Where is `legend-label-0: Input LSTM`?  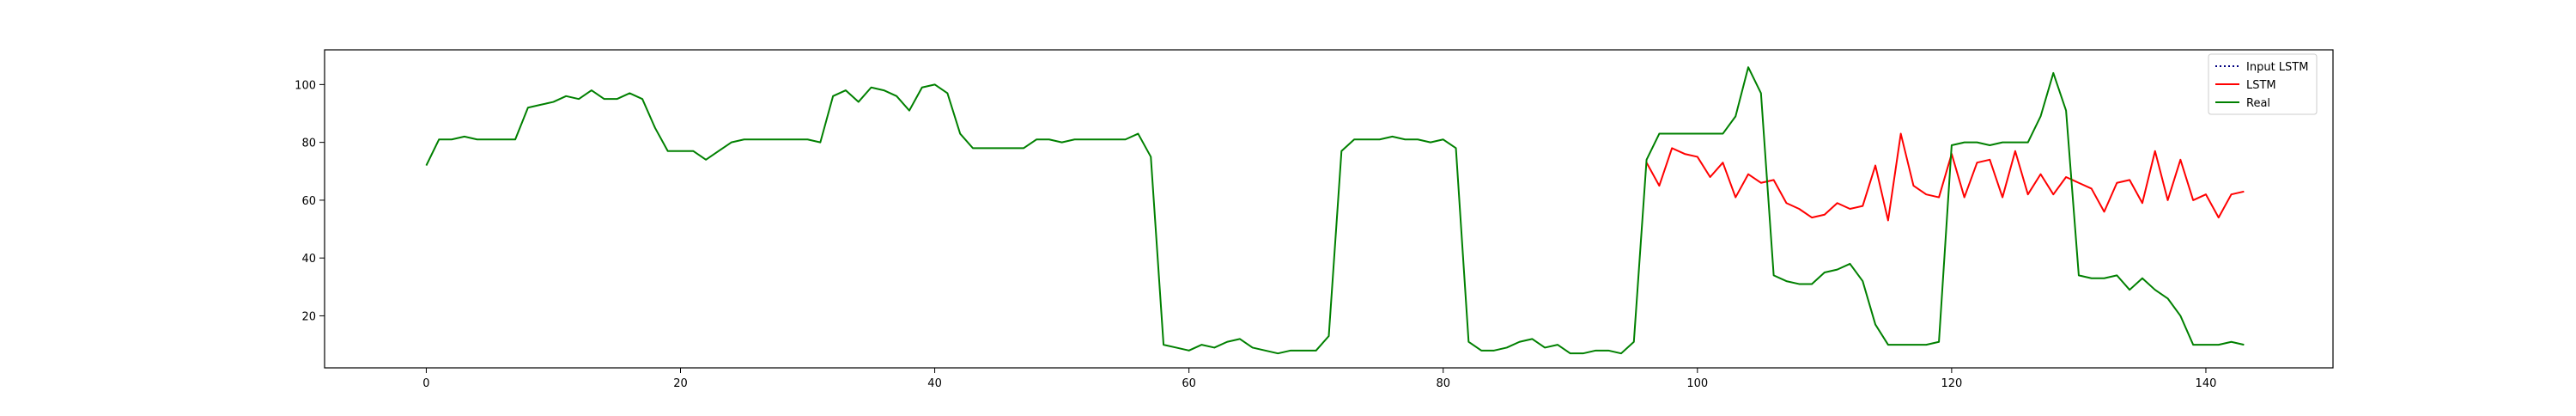
legend-label-0: Input LSTM is located at coordinates (2277, 68).